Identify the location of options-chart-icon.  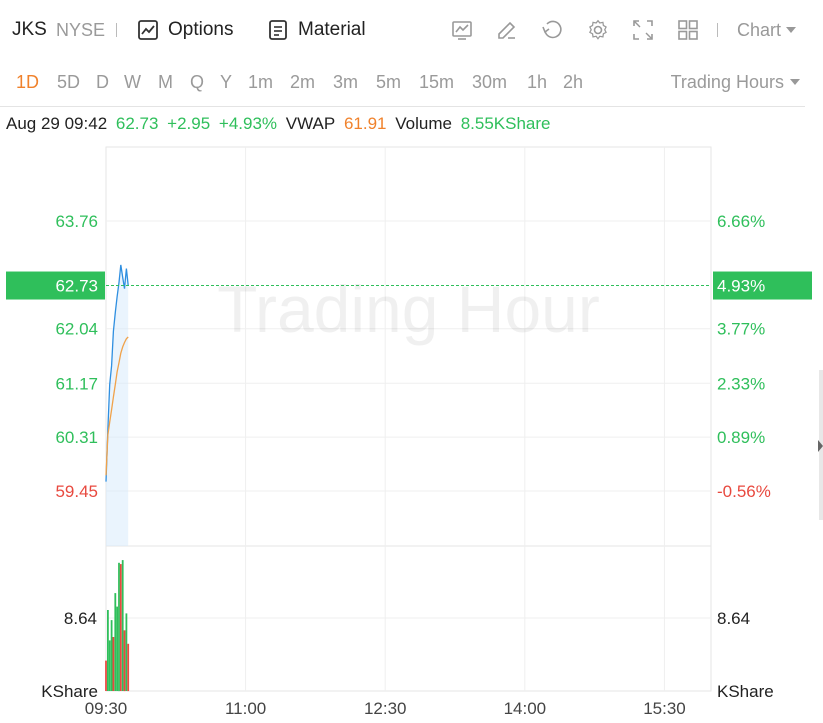
(148, 30).